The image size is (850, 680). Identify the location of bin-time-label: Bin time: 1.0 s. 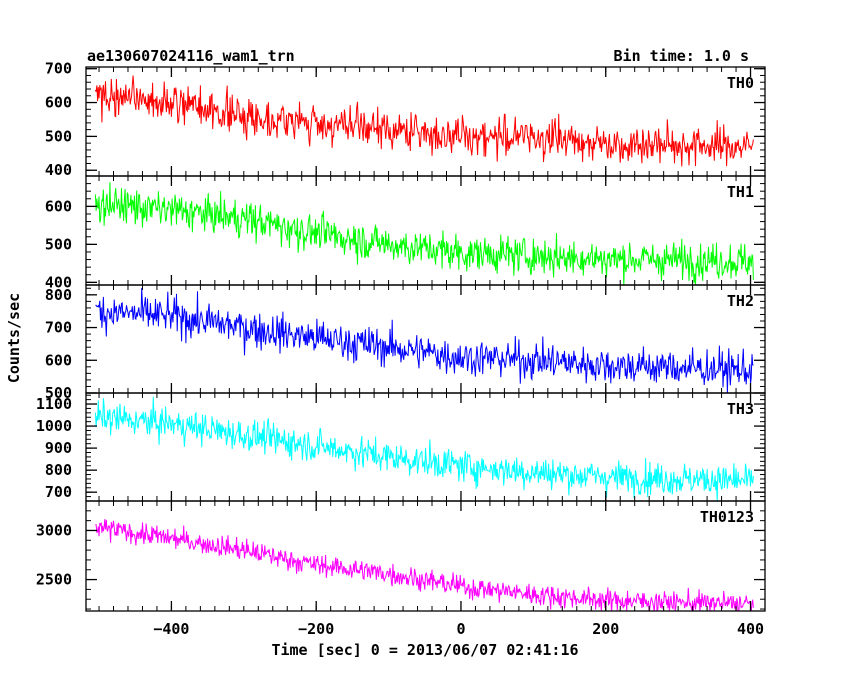
(681, 56).